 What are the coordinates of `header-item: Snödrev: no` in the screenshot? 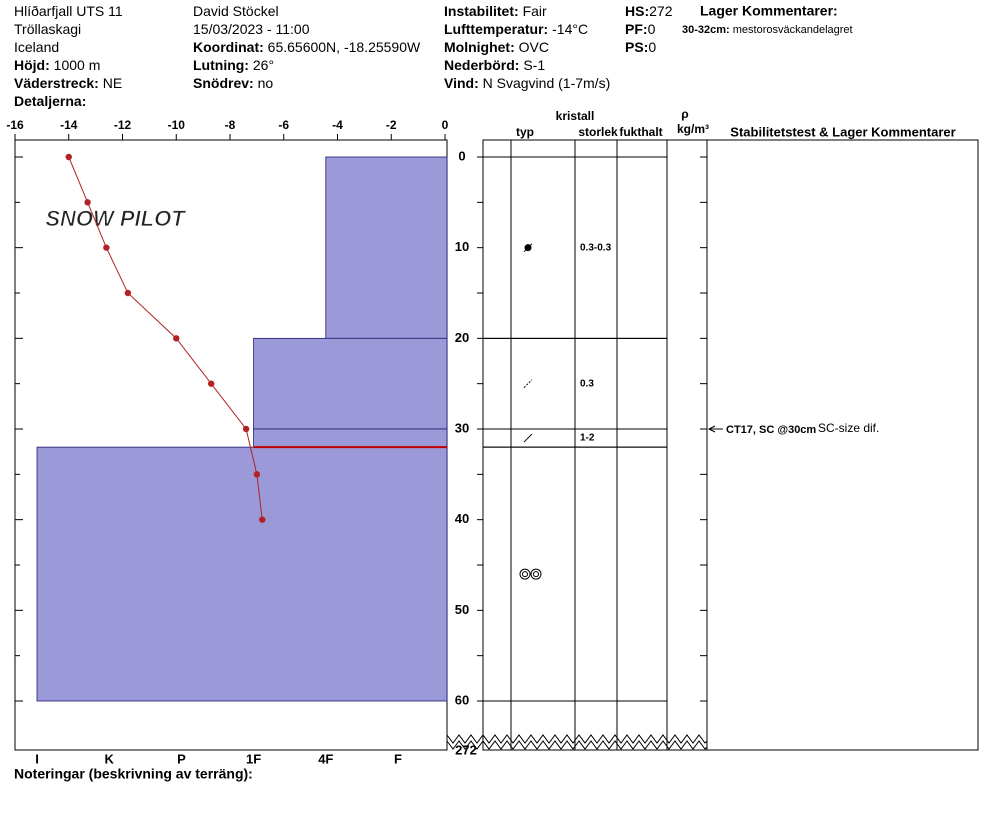 It's located at (233, 83).